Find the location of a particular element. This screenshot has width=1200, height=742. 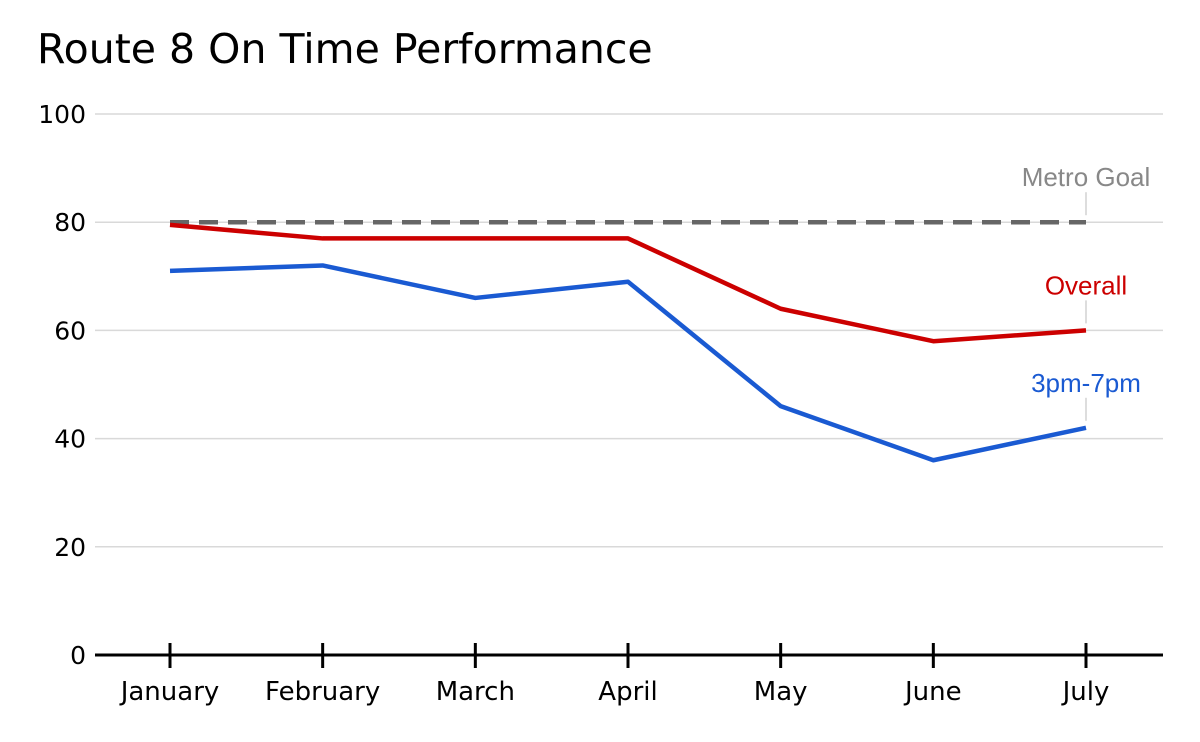

x-axis-label-july: July is located at coordinates (1085, 692).